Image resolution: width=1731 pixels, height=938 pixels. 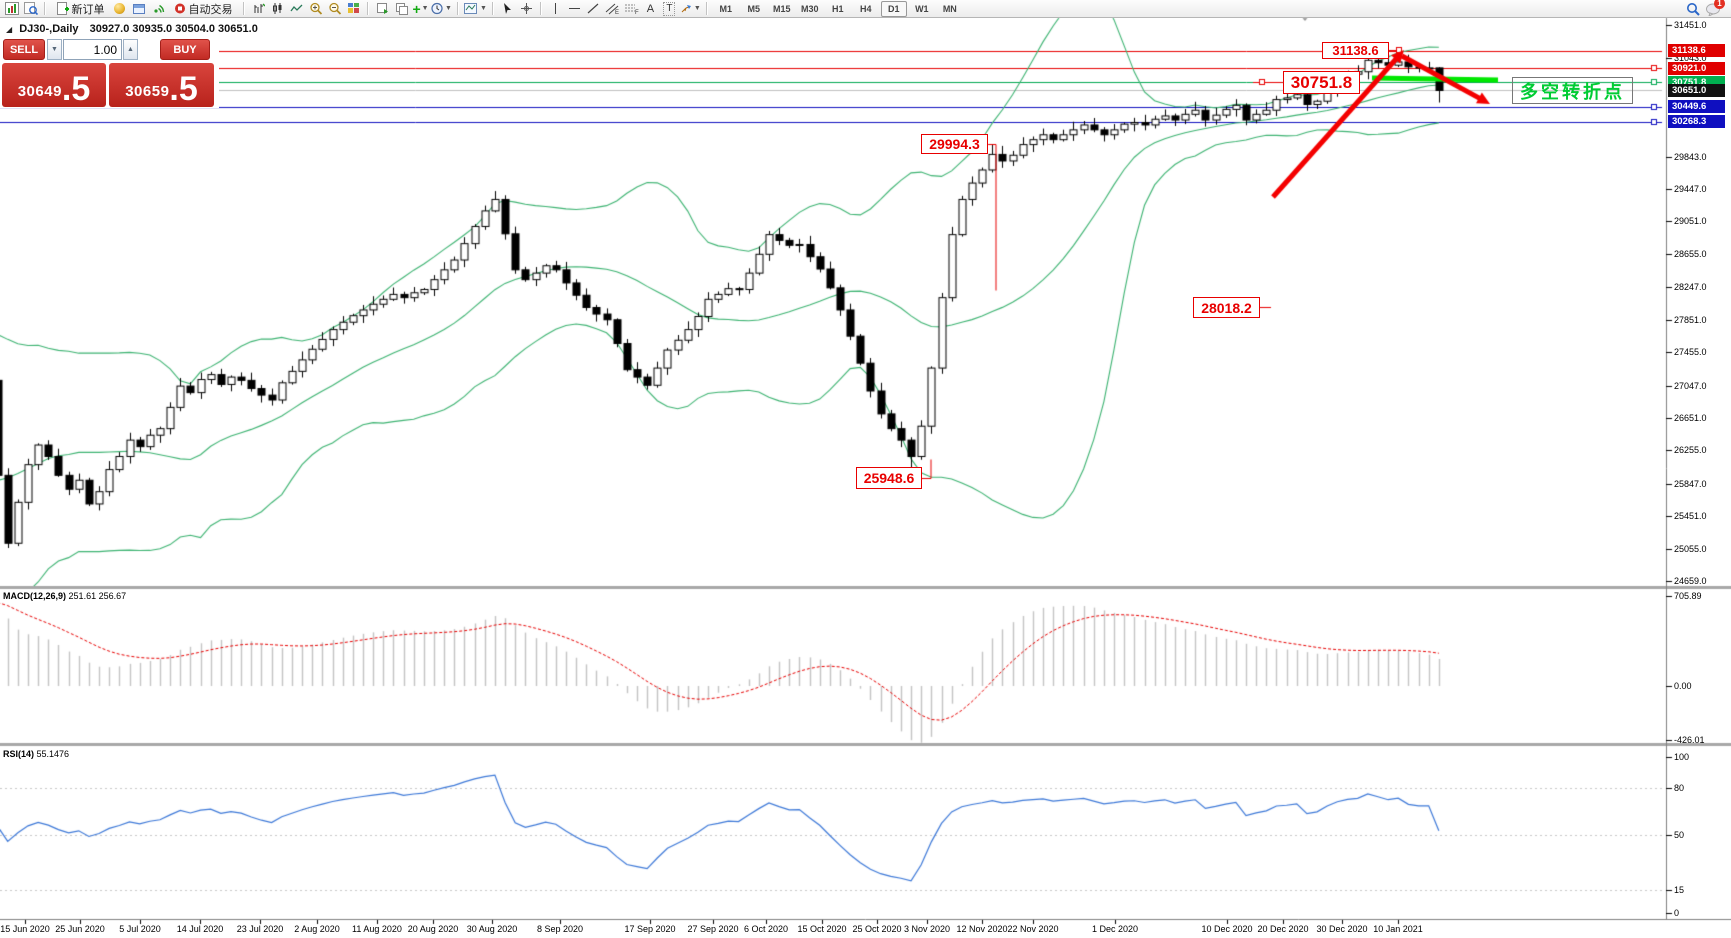 I want to click on channel-tool-icon: E, so click(x=612, y=8).